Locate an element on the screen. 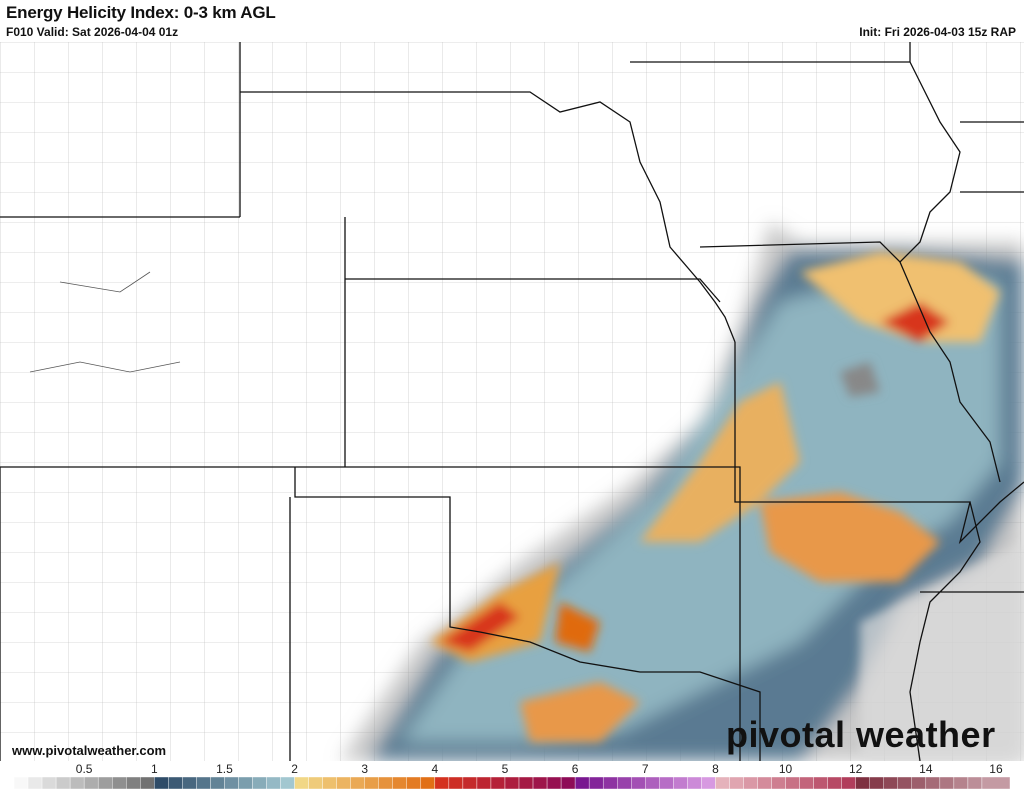  colorbar-tick-label: 10 is located at coordinates (785, 769).